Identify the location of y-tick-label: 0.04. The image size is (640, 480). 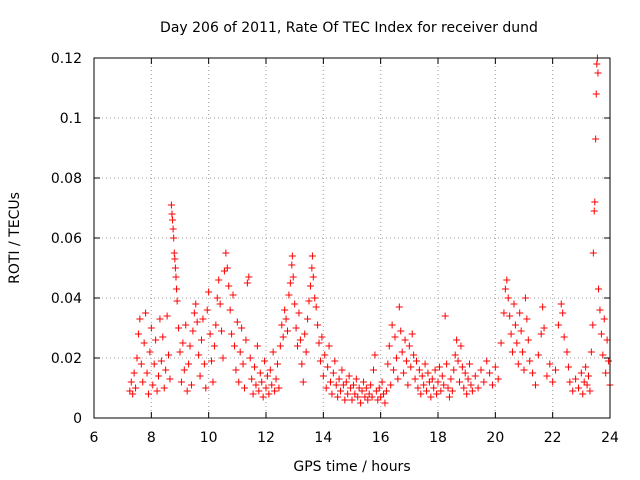
(66, 299).